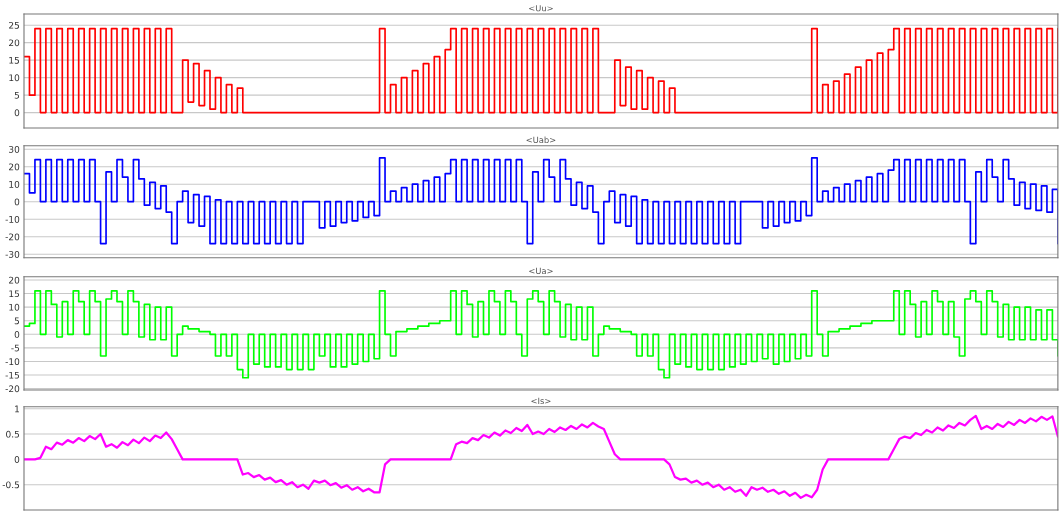 This screenshot has height=514, width=1060. Describe the element at coordinates (14, 25) in the screenshot. I see `y-tick-label: 25` at that location.